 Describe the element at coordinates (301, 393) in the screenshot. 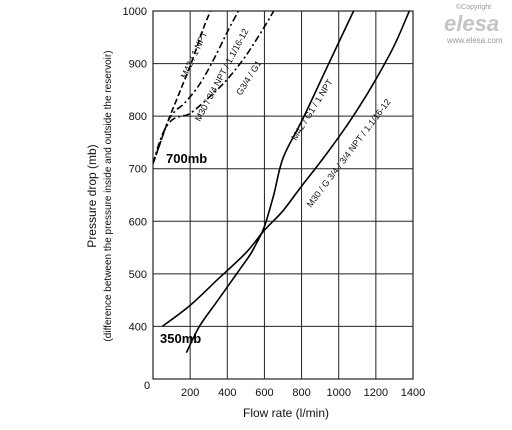

I see `x-tick-label: 800` at that location.